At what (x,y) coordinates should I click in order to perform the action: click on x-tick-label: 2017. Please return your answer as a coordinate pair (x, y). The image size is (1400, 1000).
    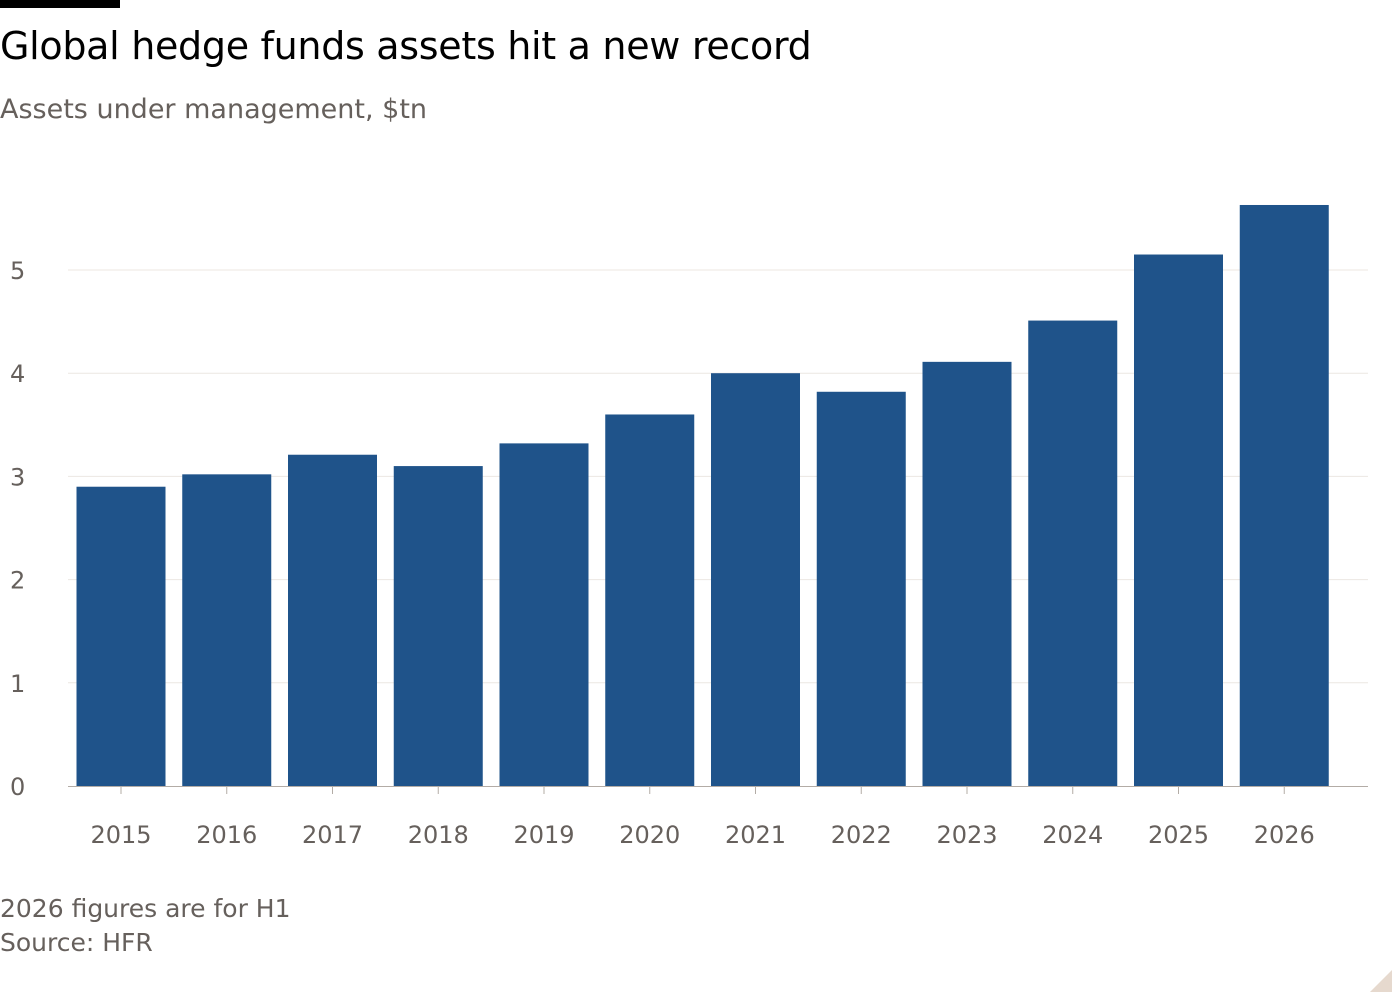
    Looking at the image, I should click on (332, 835).